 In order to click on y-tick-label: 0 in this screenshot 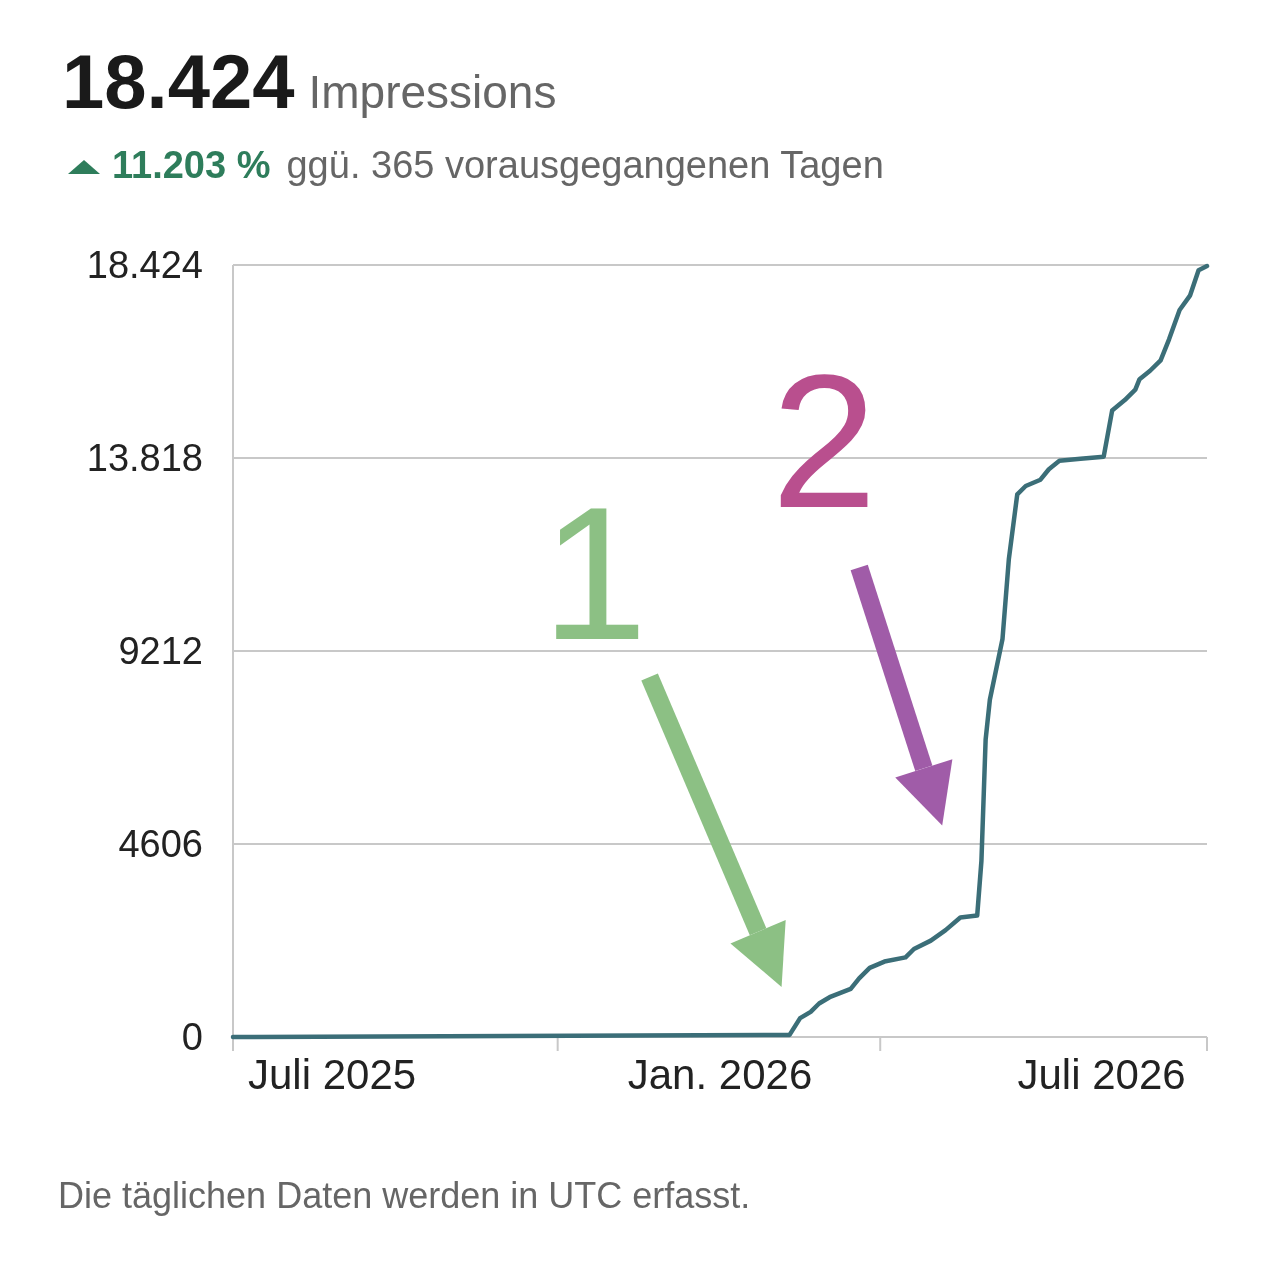, I will do `click(192, 1037)`.